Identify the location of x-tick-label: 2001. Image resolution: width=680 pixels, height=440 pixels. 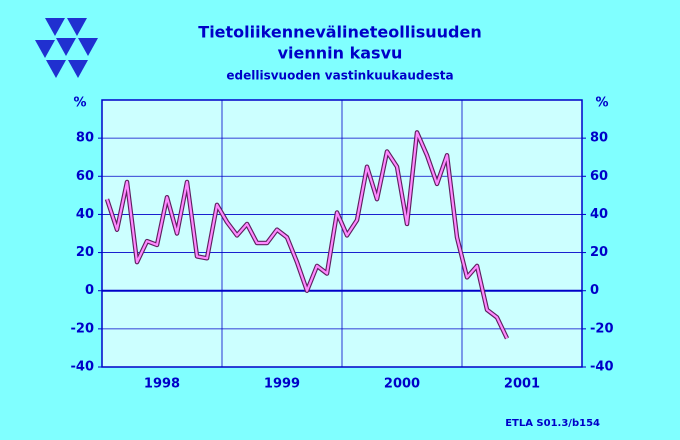
(522, 384).